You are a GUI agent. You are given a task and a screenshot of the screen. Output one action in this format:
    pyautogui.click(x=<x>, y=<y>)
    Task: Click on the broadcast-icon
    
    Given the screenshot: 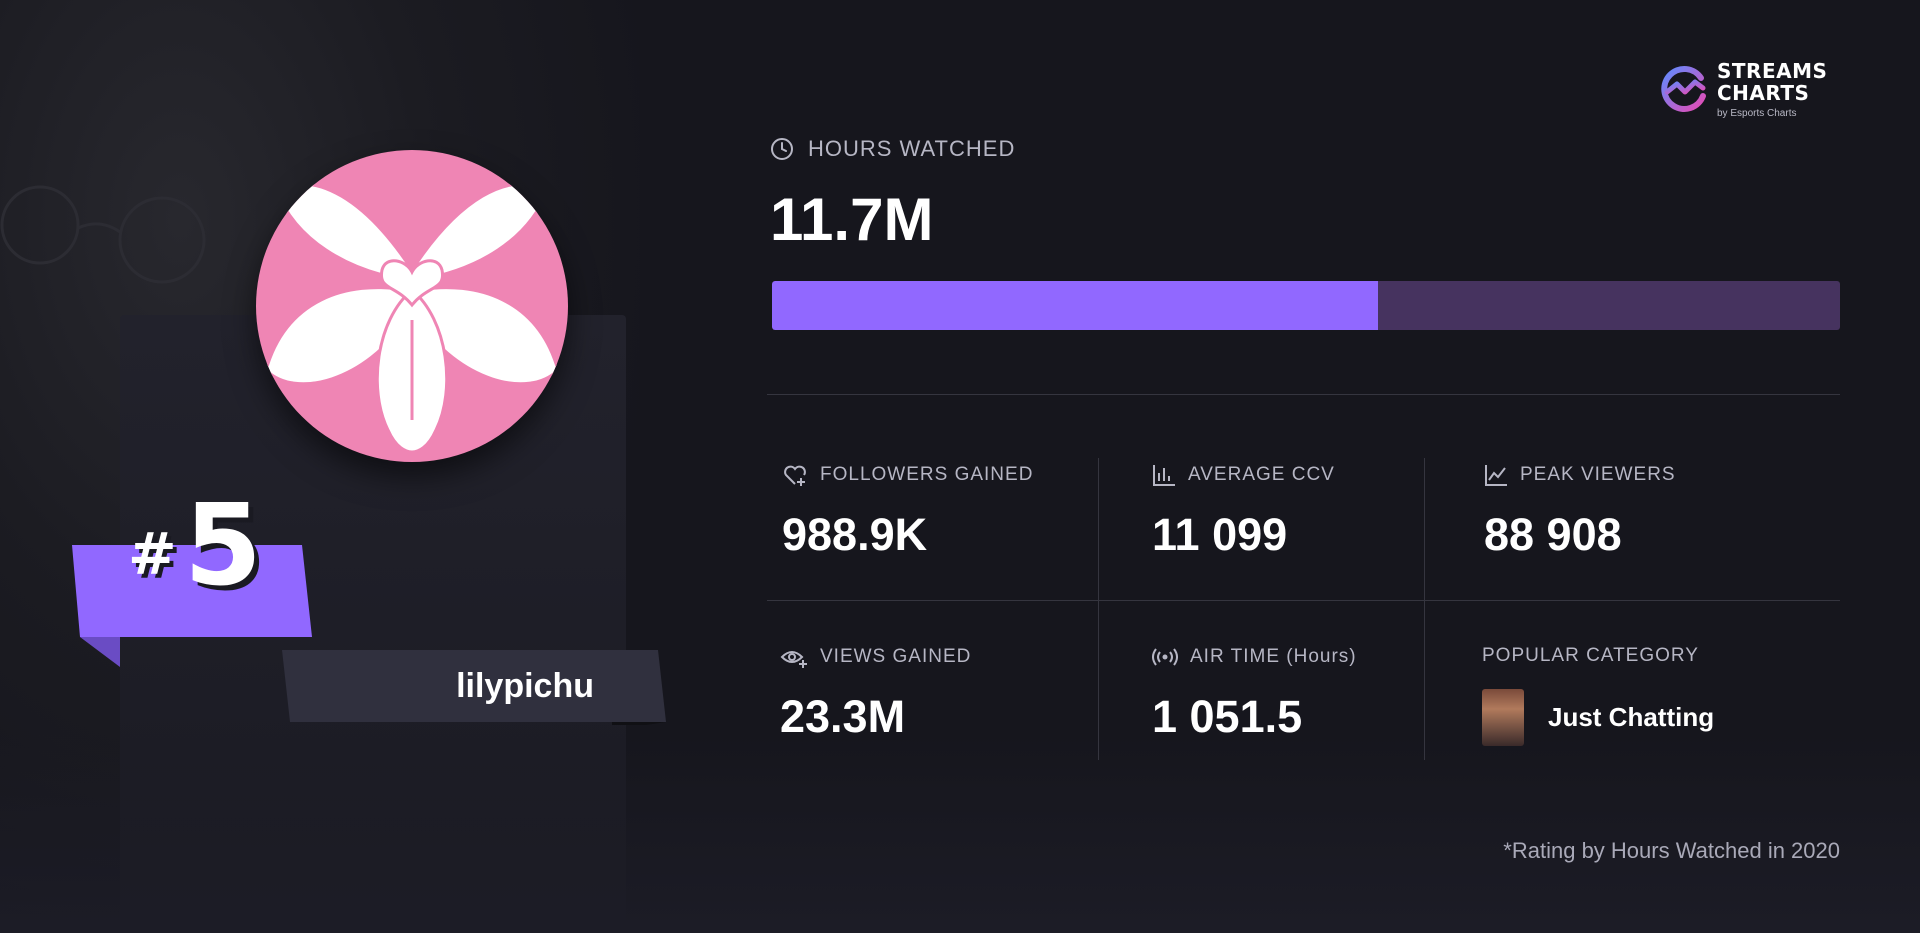 What is the action you would take?
    pyautogui.click(x=1165, y=657)
    